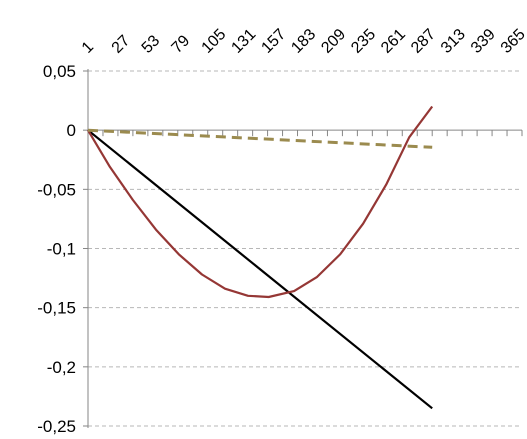 The width and height of the screenshot is (527, 439). Describe the element at coordinates (423, 41) in the screenshot. I see `x-tick-label: 287` at that location.